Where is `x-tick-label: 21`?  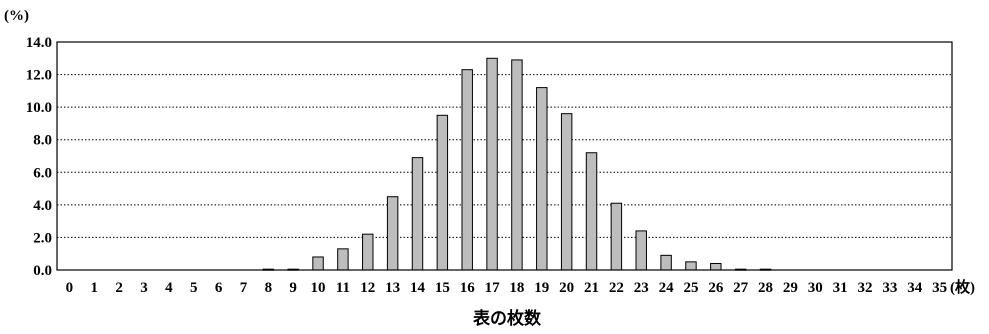
x-tick-label: 21 is located at coordinates (591, 288).